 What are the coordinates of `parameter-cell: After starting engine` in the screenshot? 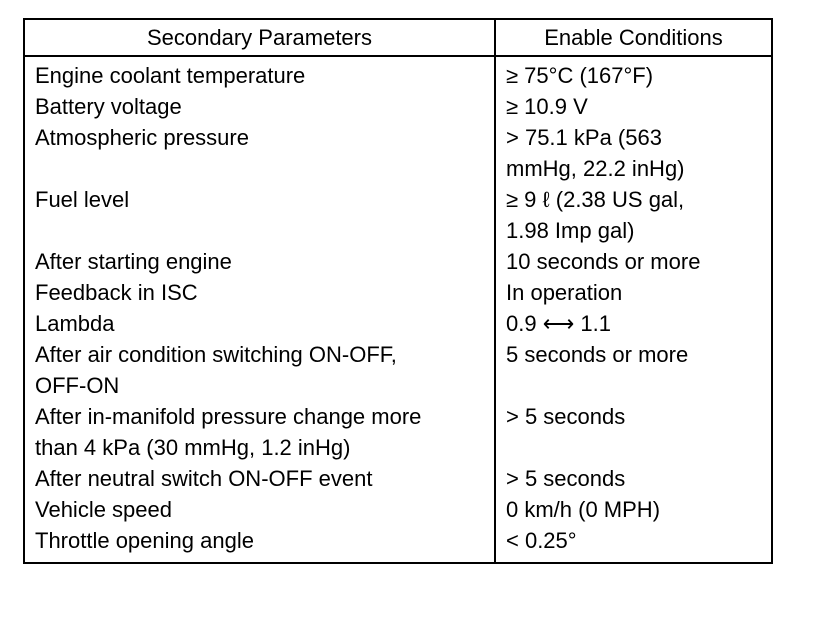 It's located at (259, 261).